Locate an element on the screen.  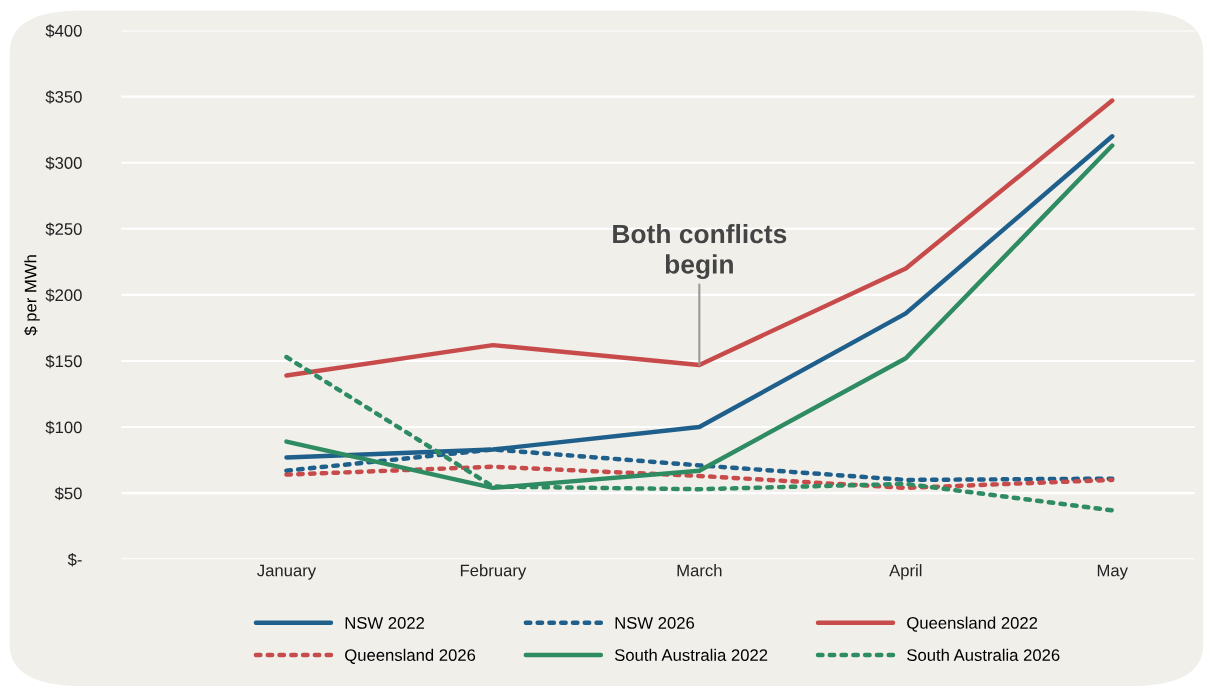
legend-label: NSW 2026 is located at coordinates (655, 622).